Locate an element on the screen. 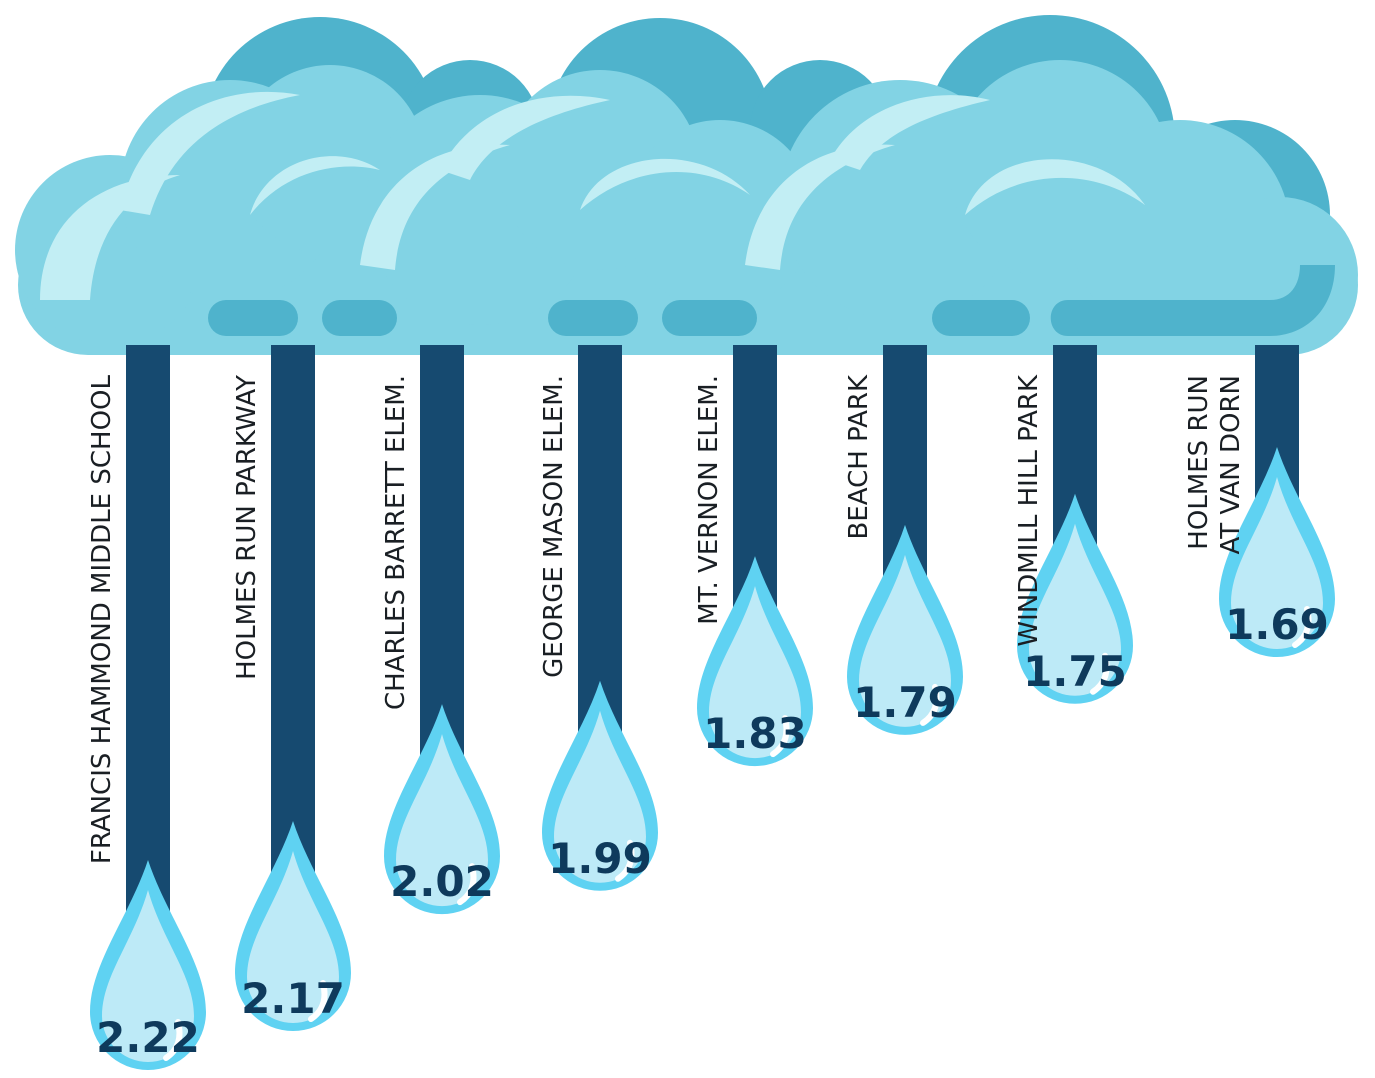 The height and width of the screenshot is (1078, 1375). station-label-7: WINDMILL HILL PARK is located at coordinates (1029, 510).